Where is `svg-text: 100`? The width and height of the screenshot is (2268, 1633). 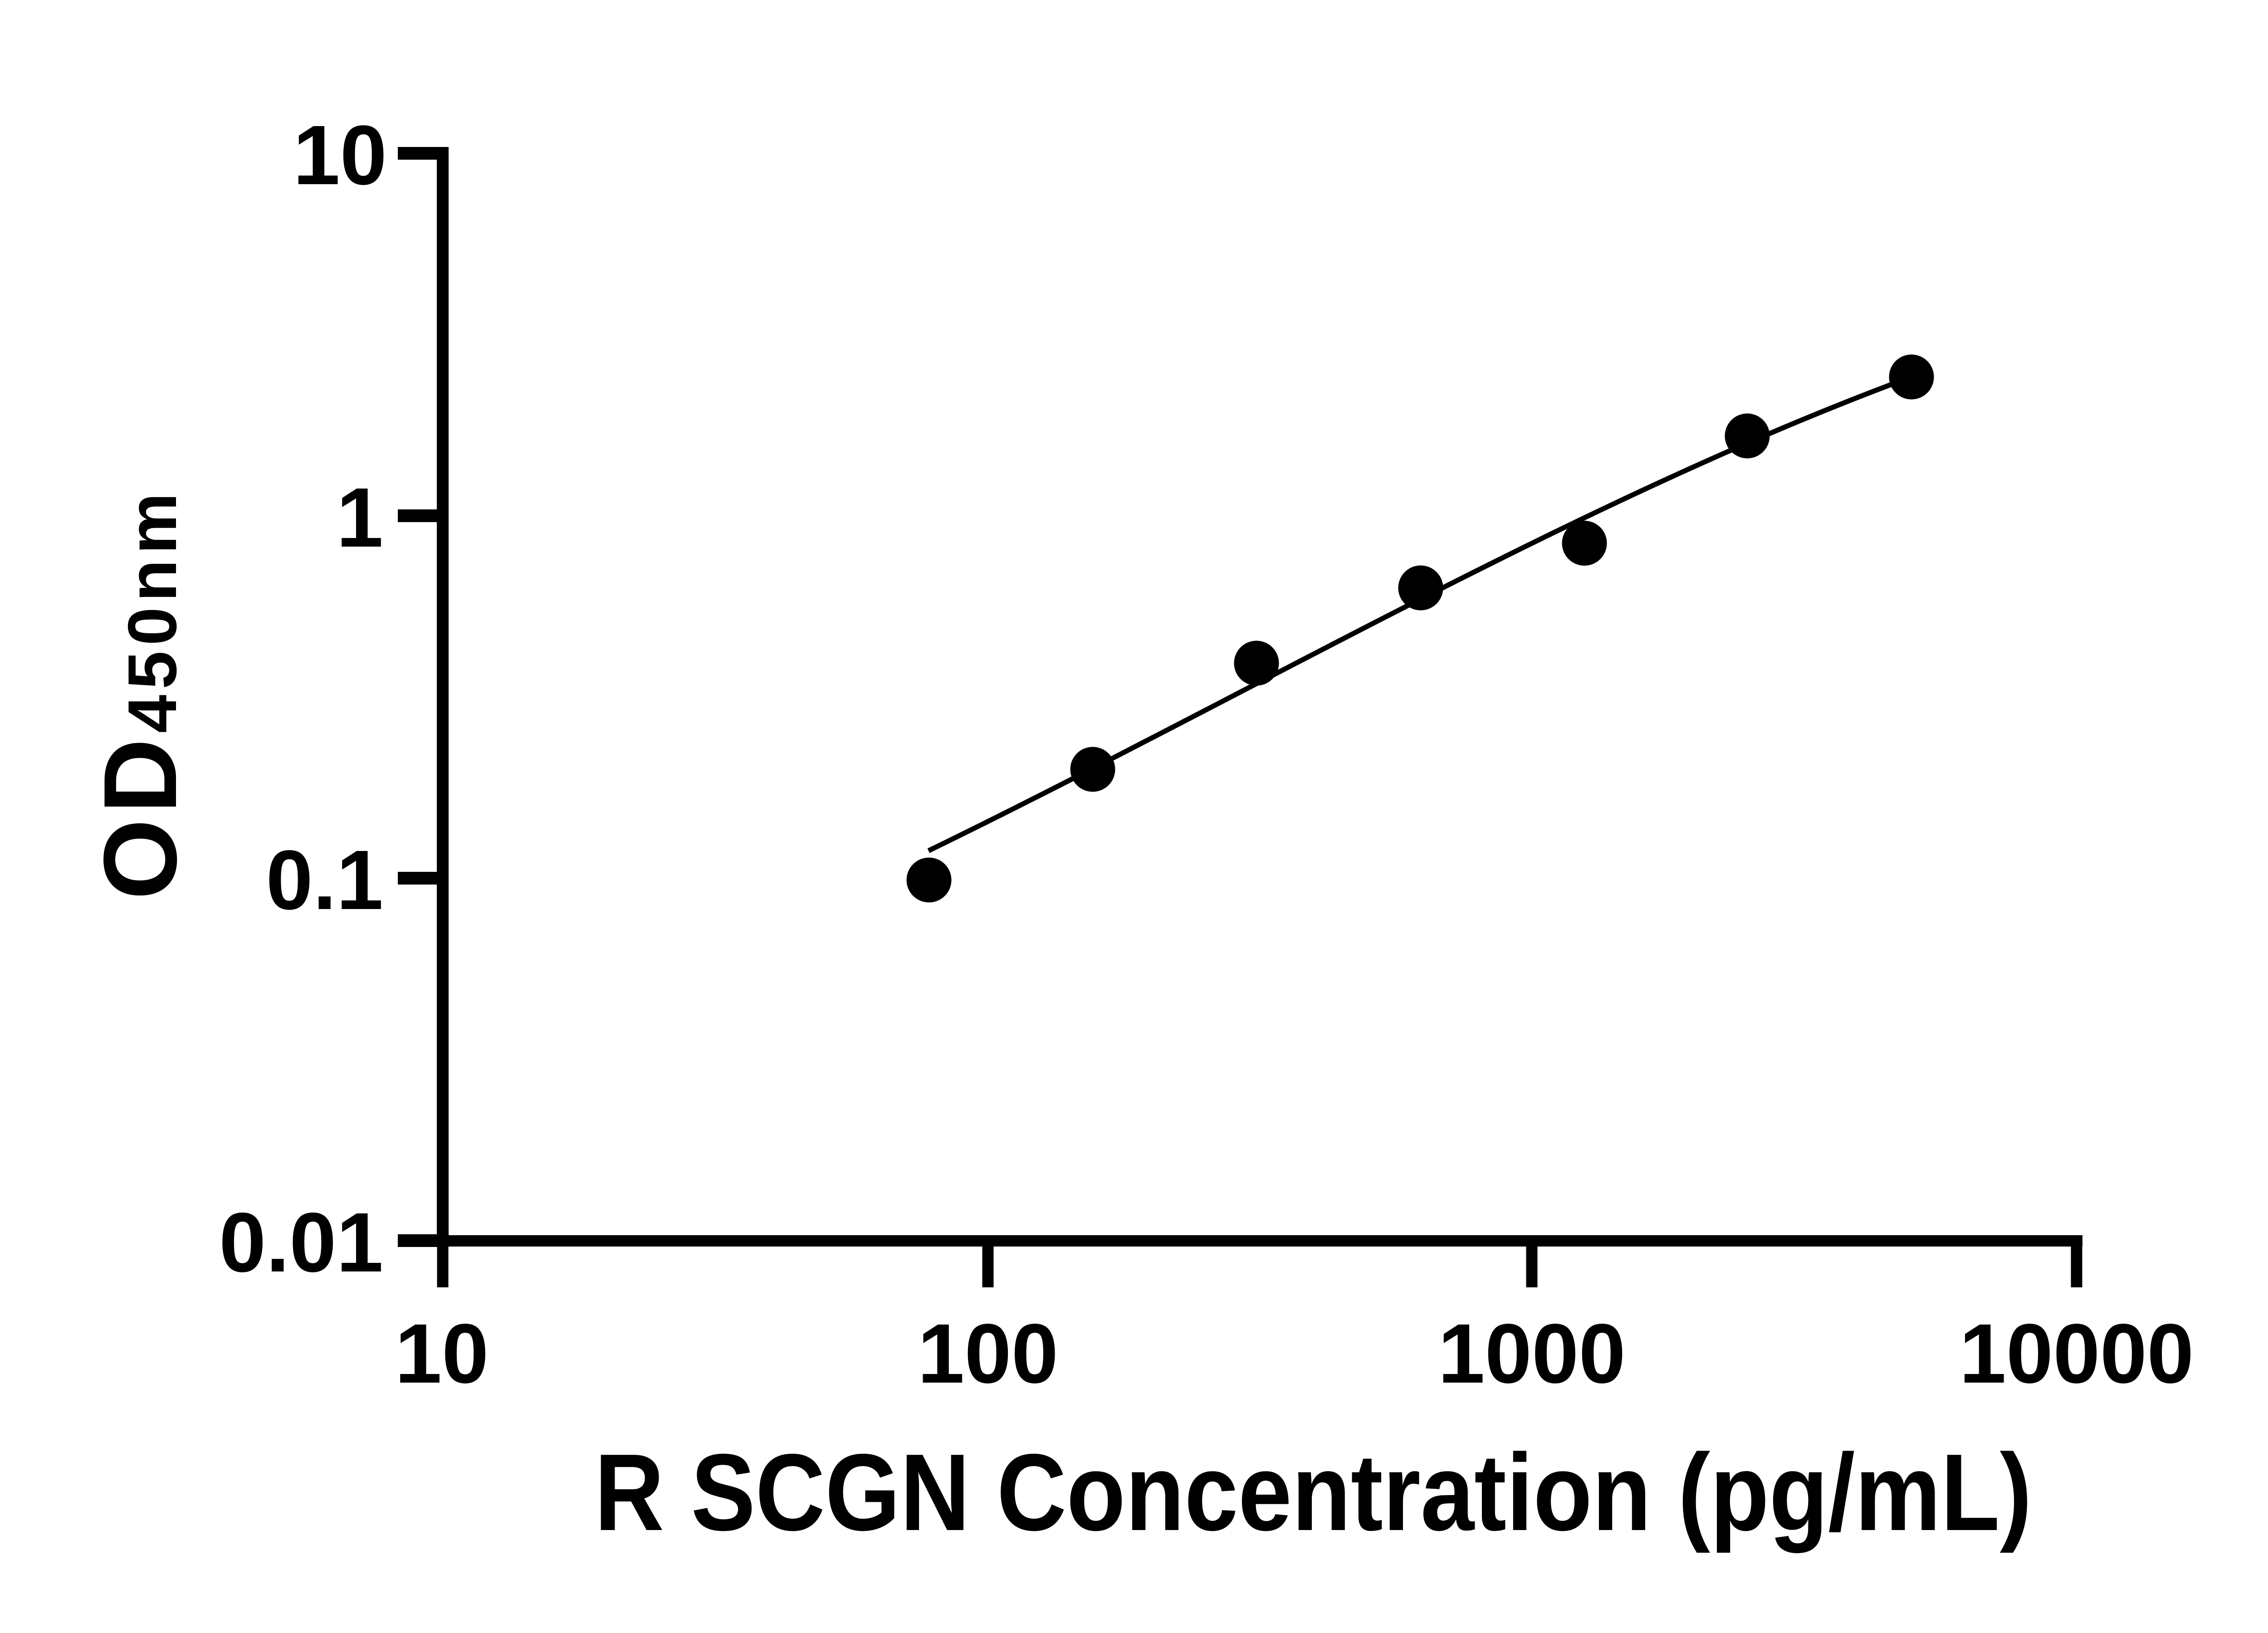
svg-text: 100 is located at coordinates (988, 1354).